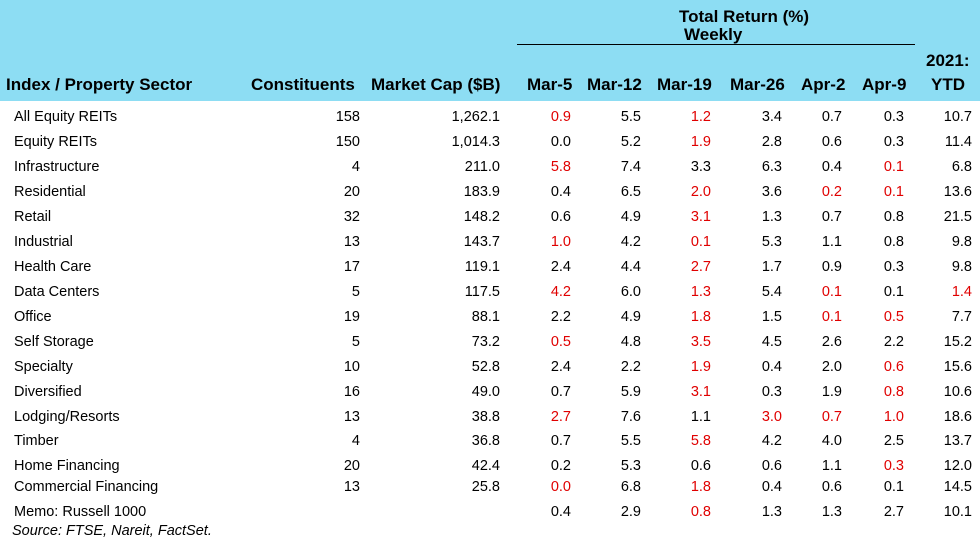 Image resolution: width=980 pixels, height=551 pixels. I want to click on weekly-return-cell: 0.5, so click(560, 342).